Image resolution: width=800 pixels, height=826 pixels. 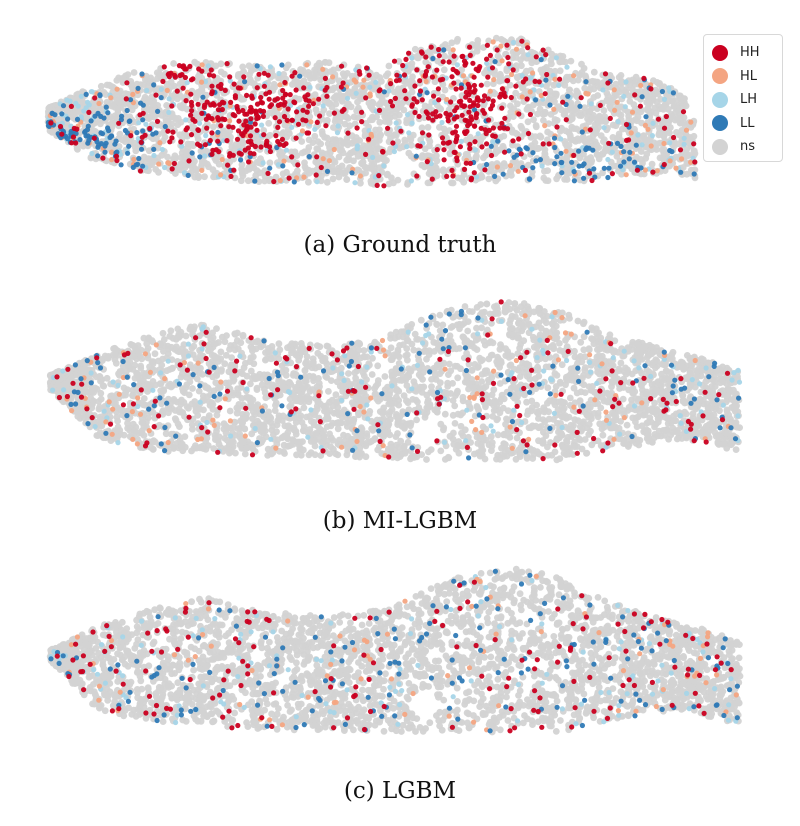 What do you see at coordinates (743, 98) in the screenshot?
I see `legend: HH HL LH LL ns` at bounding box center [743, 98].